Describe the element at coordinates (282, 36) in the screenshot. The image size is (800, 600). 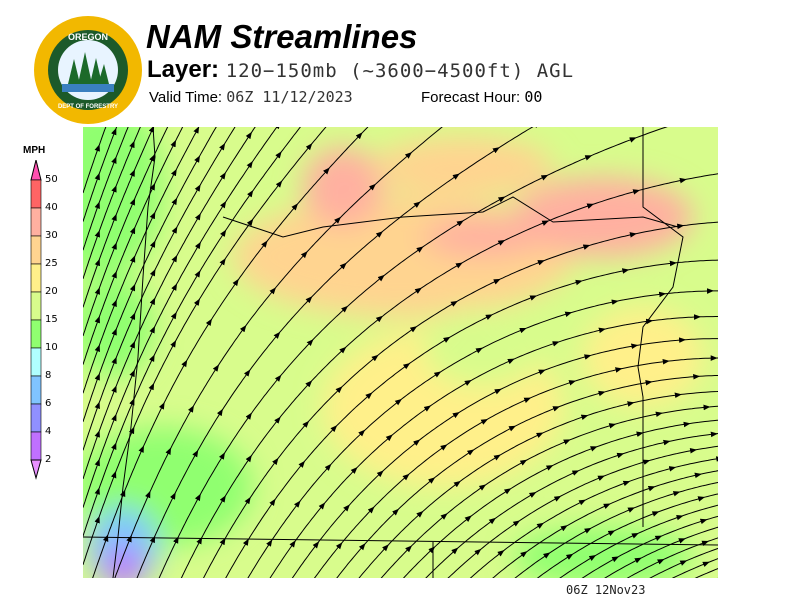
I see `map-title: NAM Streamlines` at that location.